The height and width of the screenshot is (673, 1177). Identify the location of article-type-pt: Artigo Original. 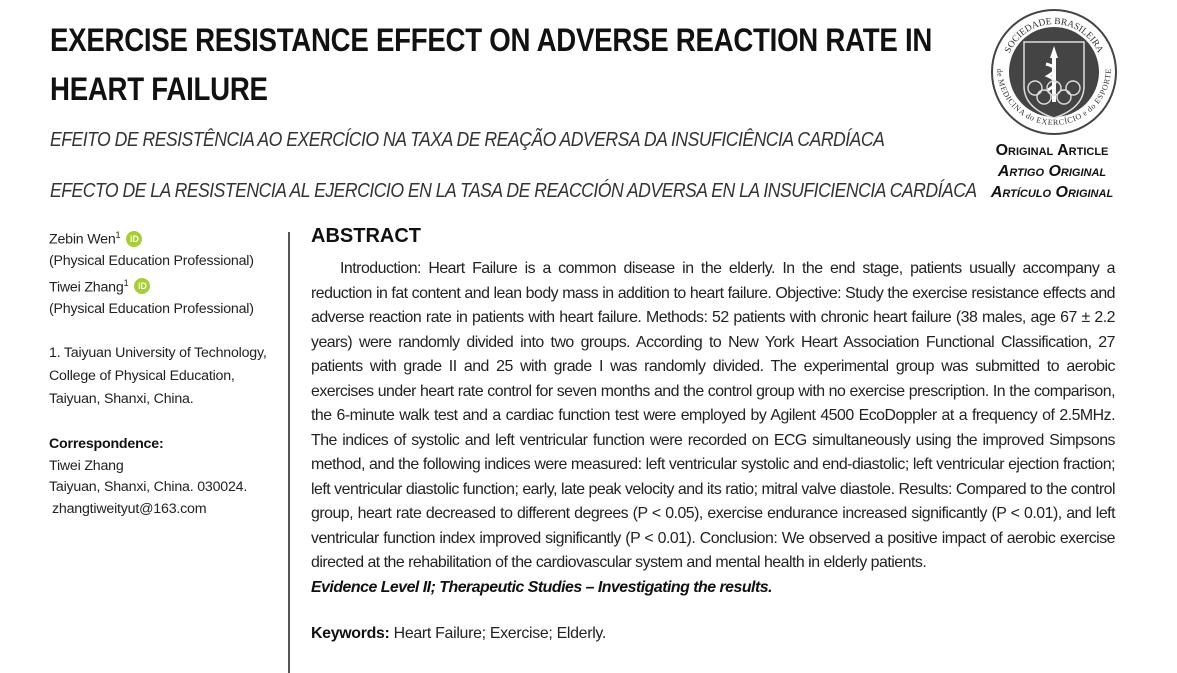
(1052, 171).